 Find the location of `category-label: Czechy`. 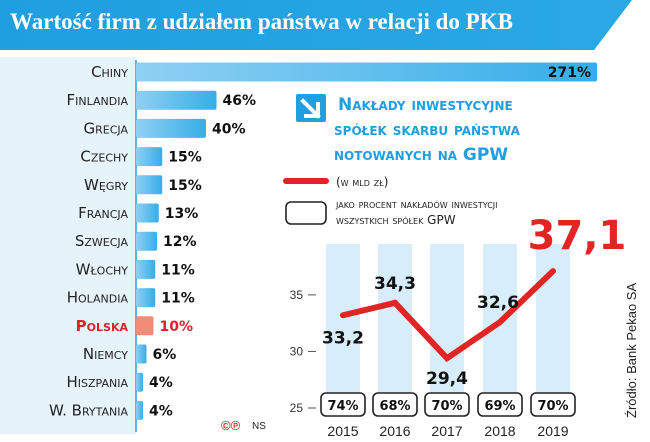

category-label: Czechy is located at coordinates (104, 157).